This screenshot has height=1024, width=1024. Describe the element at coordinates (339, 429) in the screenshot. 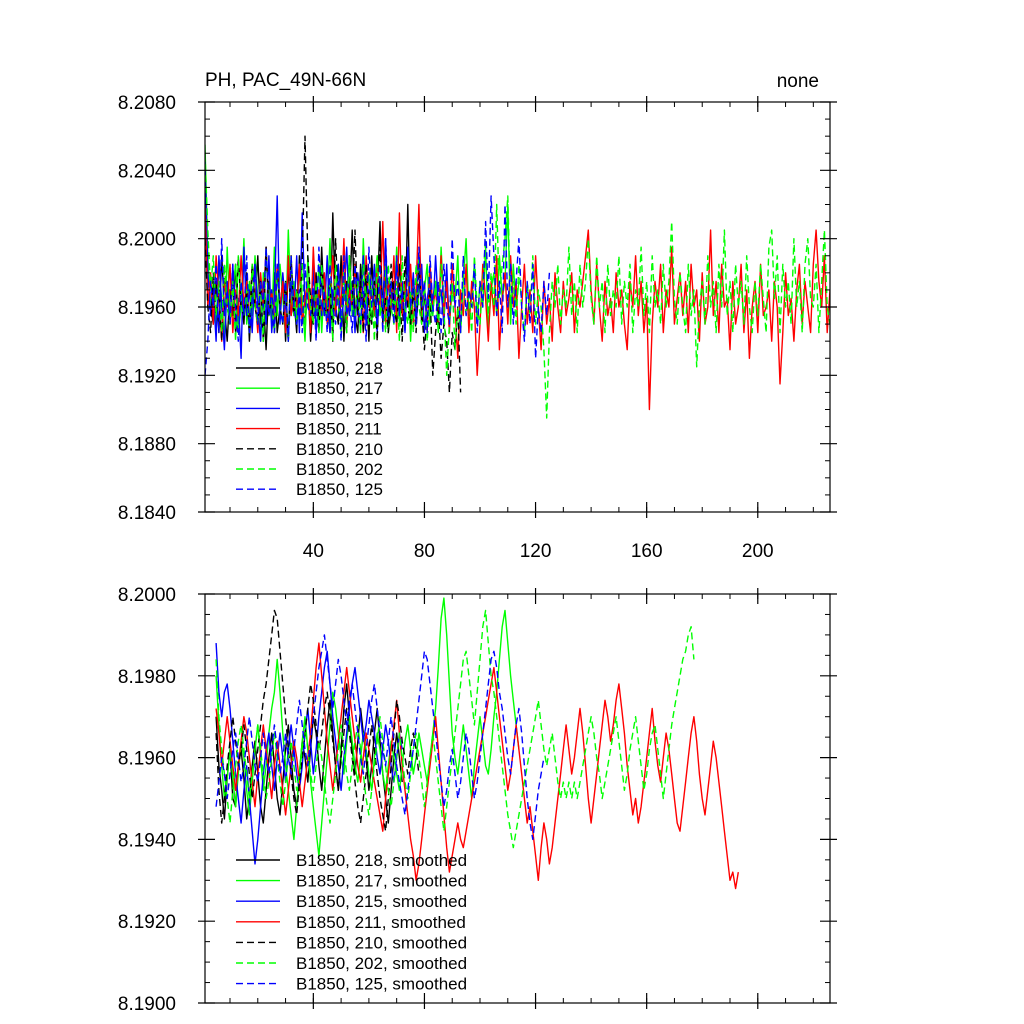

I see `legend-label: B1850, 211` at that location.